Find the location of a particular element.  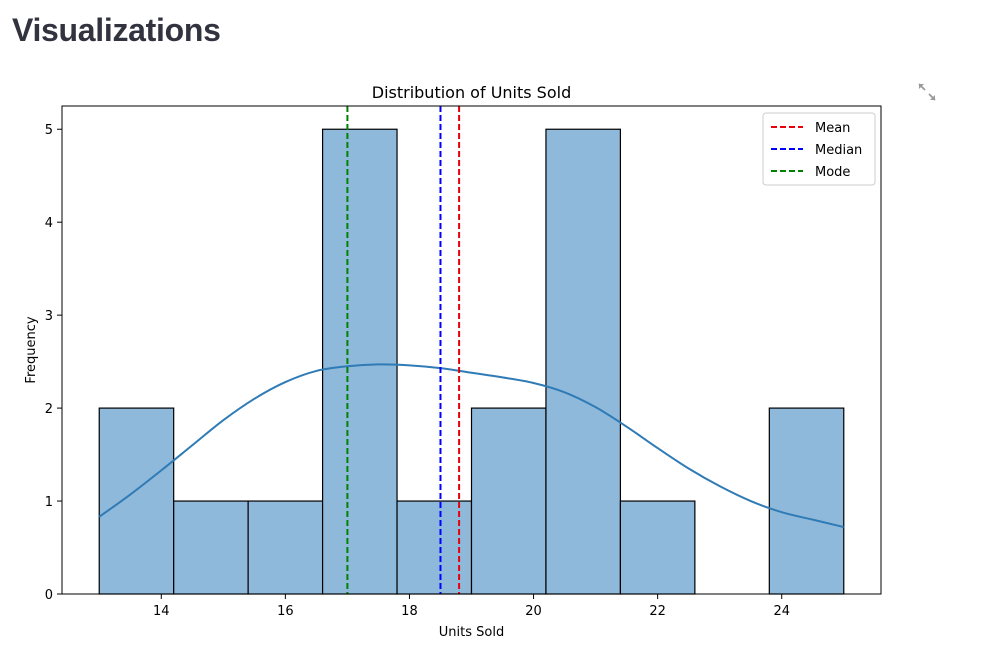

y-tick-label: 5 is located at coordinates (49, 130).